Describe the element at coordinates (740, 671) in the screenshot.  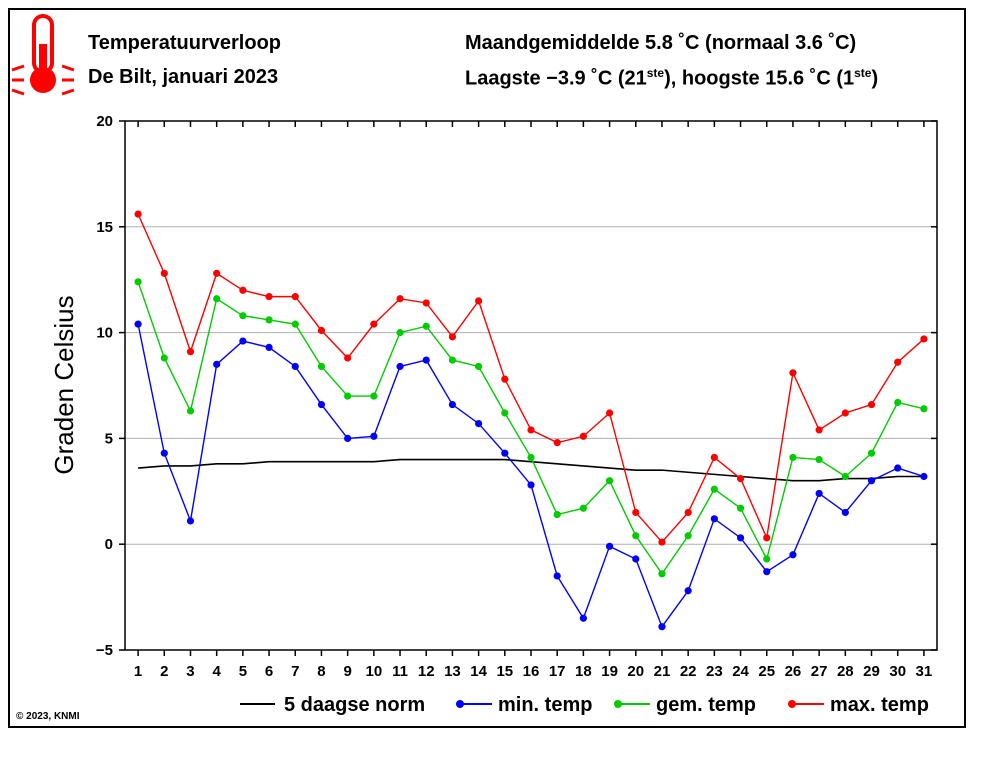
I see `x-tick-label: 24` at that location.